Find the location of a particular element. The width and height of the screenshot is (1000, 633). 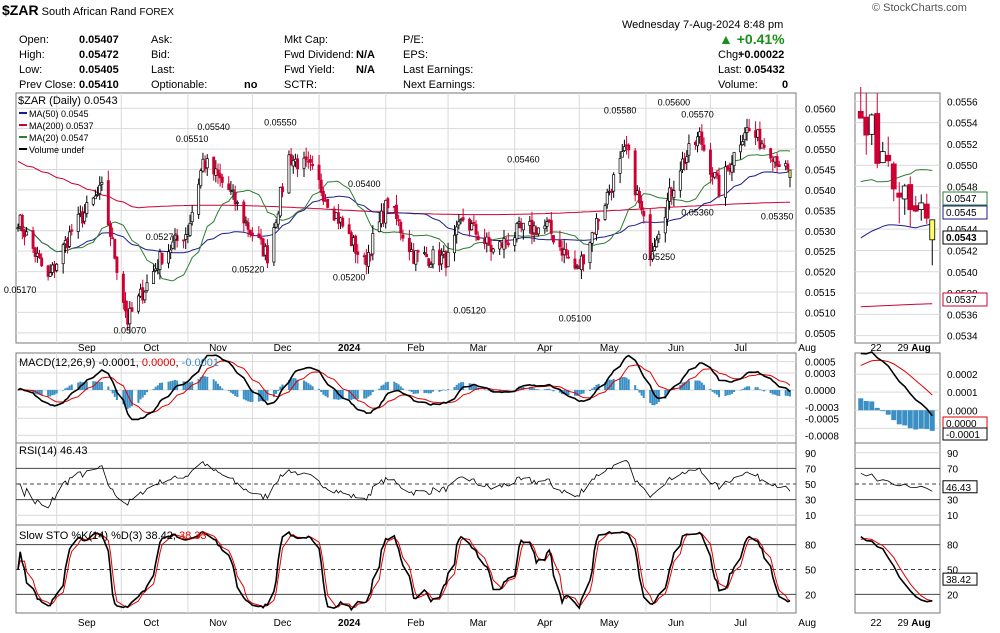

inset-macd-signal-line is located at coordinates (896, 377).